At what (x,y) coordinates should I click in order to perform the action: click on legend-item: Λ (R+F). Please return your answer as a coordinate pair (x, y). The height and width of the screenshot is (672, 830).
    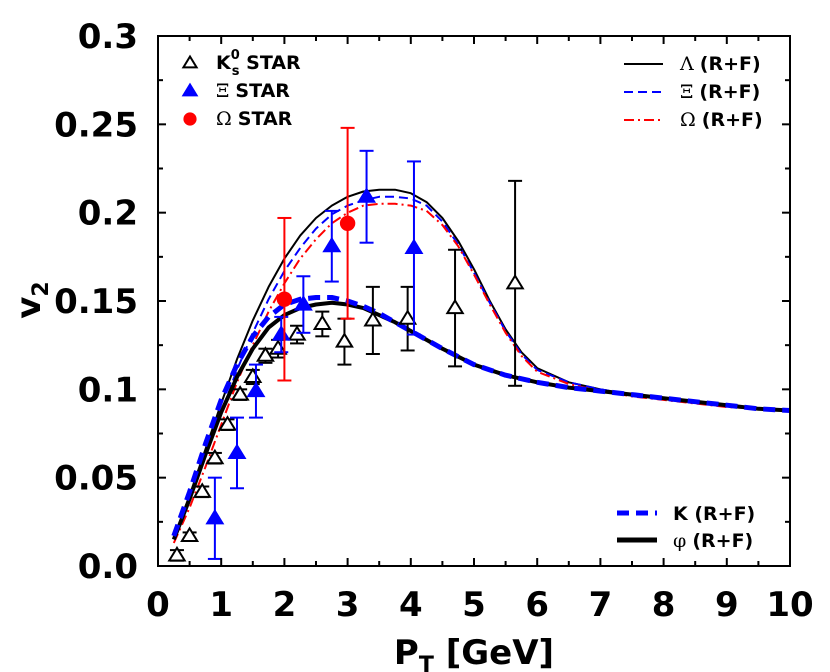
    Looking at the image, I should click on (692, 64).